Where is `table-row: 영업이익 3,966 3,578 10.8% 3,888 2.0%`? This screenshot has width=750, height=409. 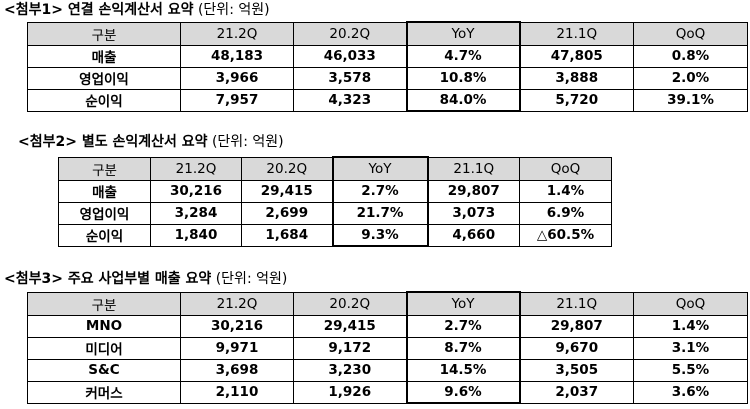 table-row: 영업이익 3,966 3,578 10.8% 3,888 2.0% is located at coordinates (387, 78).